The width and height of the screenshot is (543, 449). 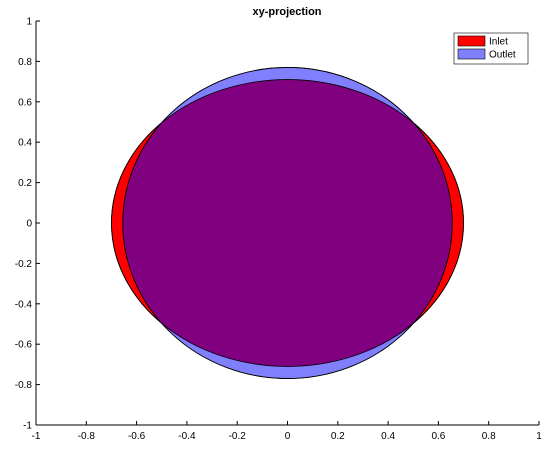 I want to click on x-tick-label: -0.8, so click(x=87, y=436).